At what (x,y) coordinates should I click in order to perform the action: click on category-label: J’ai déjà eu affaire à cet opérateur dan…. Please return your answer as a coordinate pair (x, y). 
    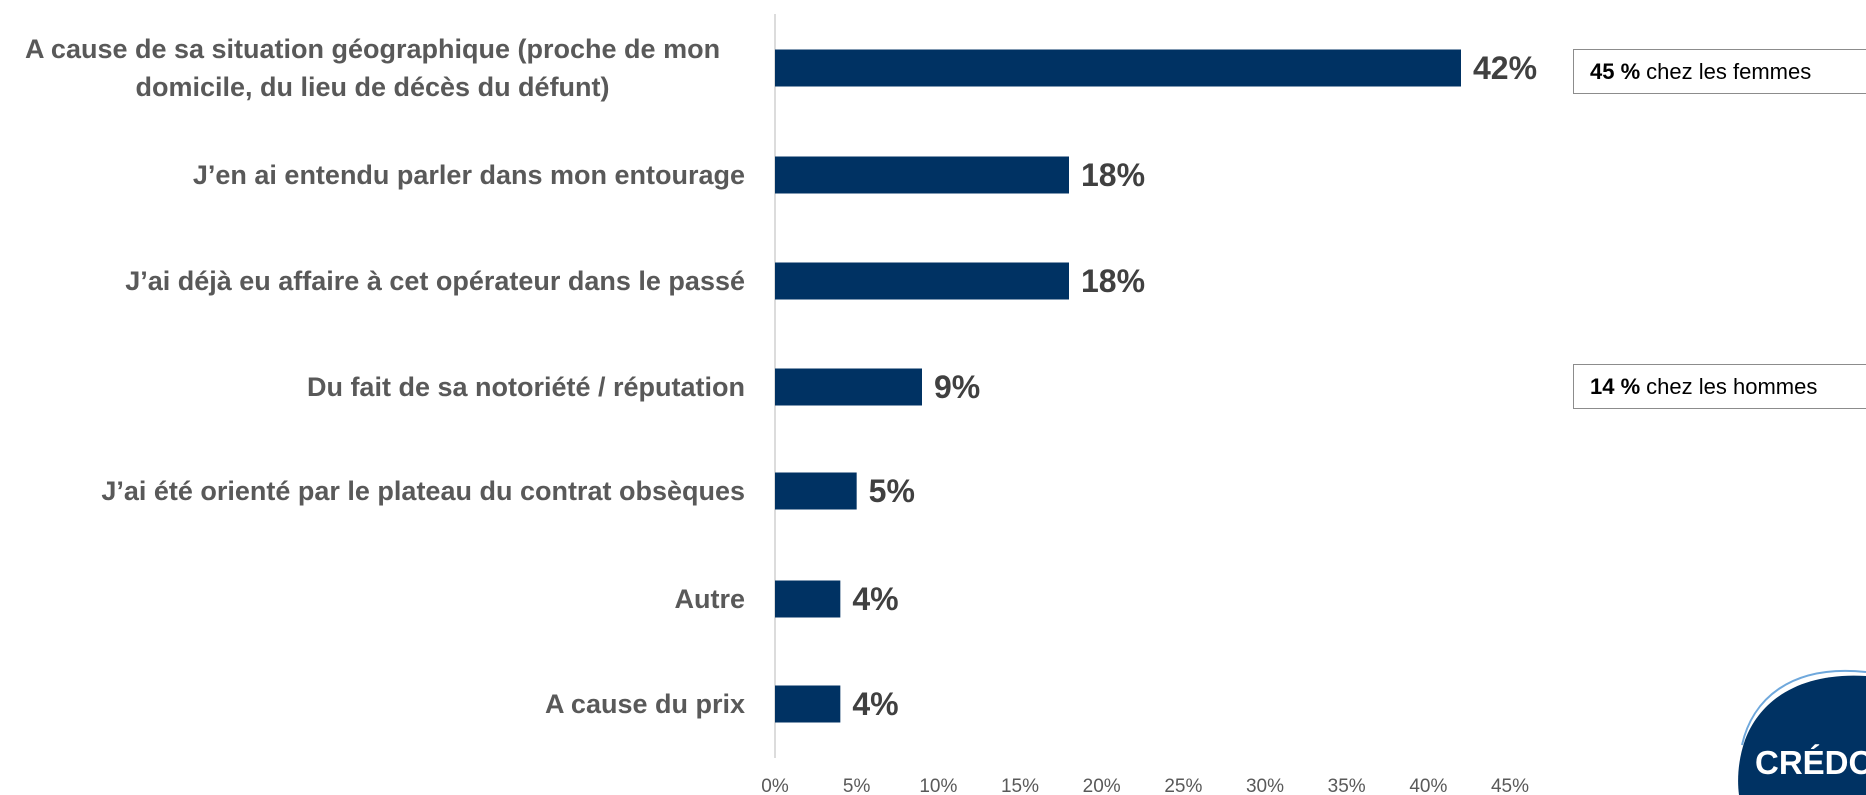
    Looking at the image, I should click on (435, 281).